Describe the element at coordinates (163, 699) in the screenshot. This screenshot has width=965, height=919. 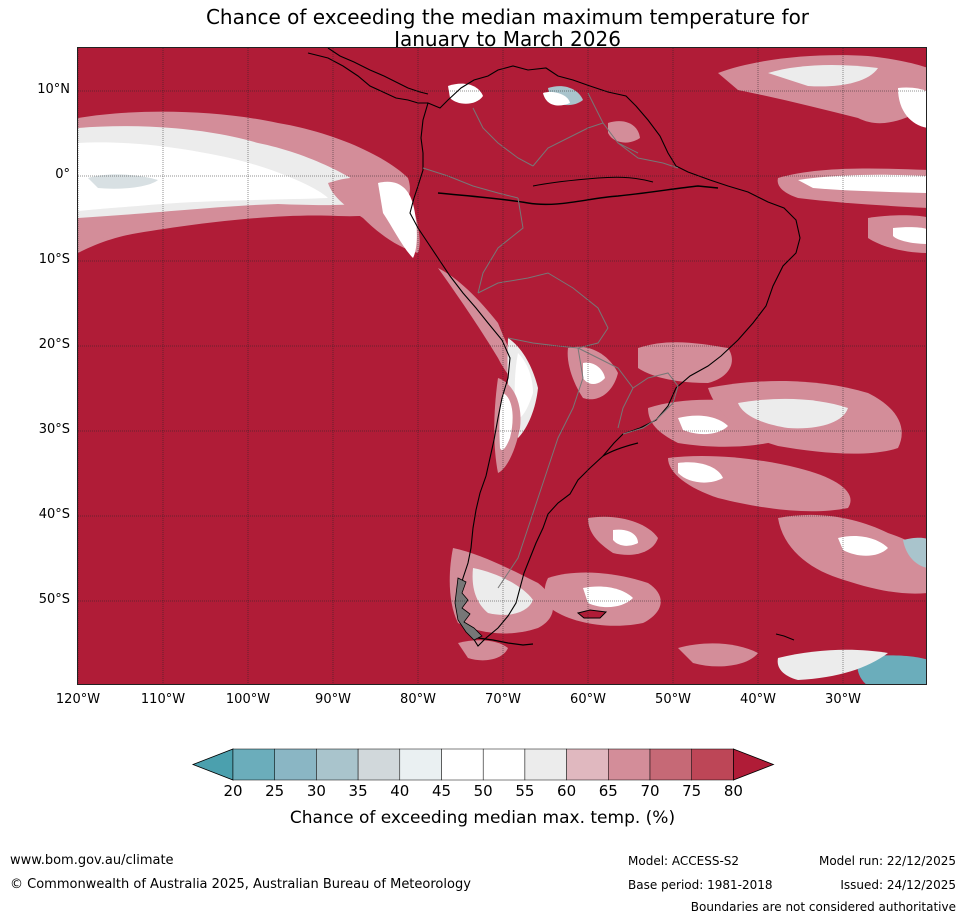
I see `lon-label-110w: 110°W` at that location.